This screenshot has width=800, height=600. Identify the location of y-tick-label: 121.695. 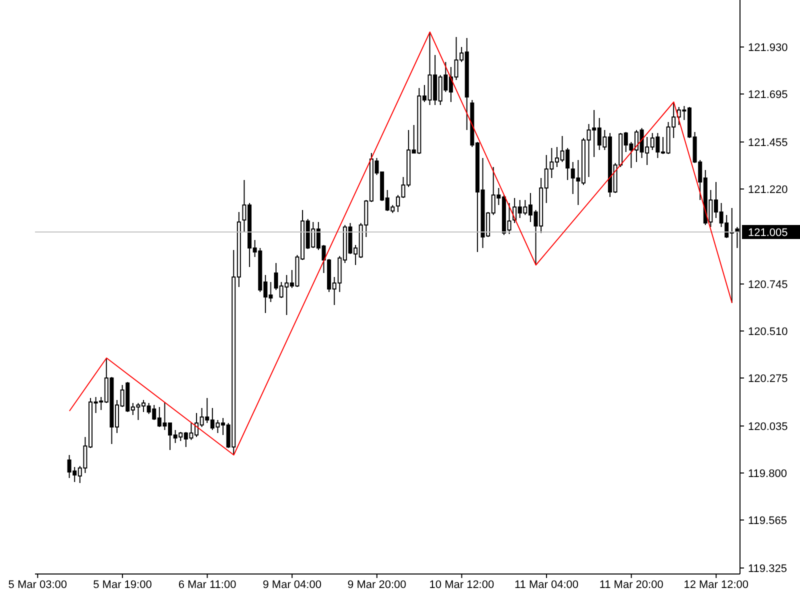
(768, 94).